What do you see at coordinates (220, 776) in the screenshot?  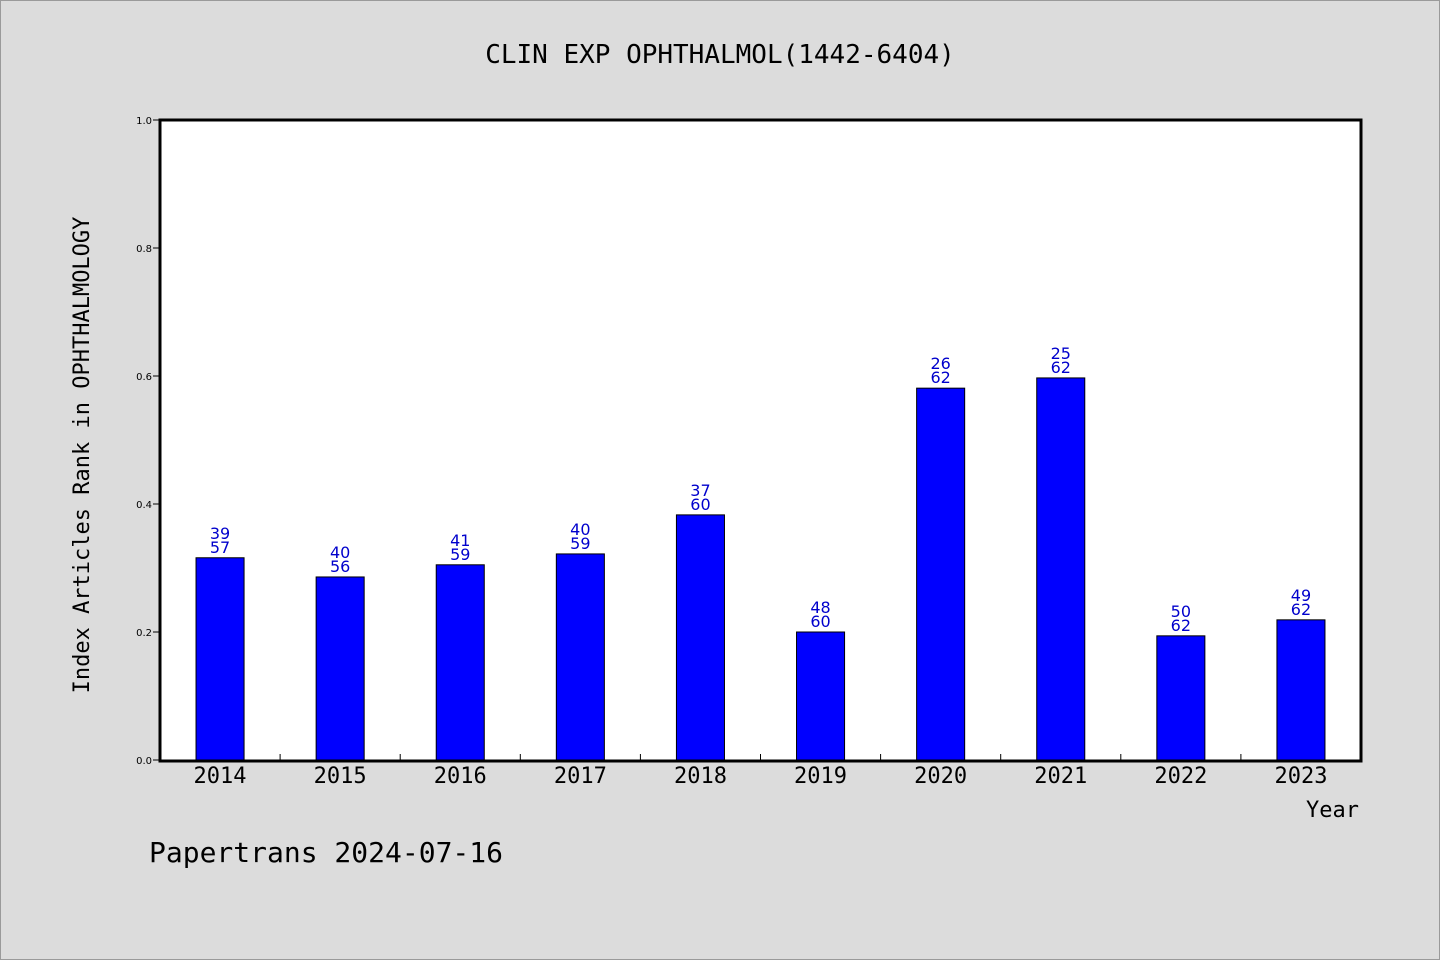 I see `x-tick-label: 2014` at bounding box center [220, 776].